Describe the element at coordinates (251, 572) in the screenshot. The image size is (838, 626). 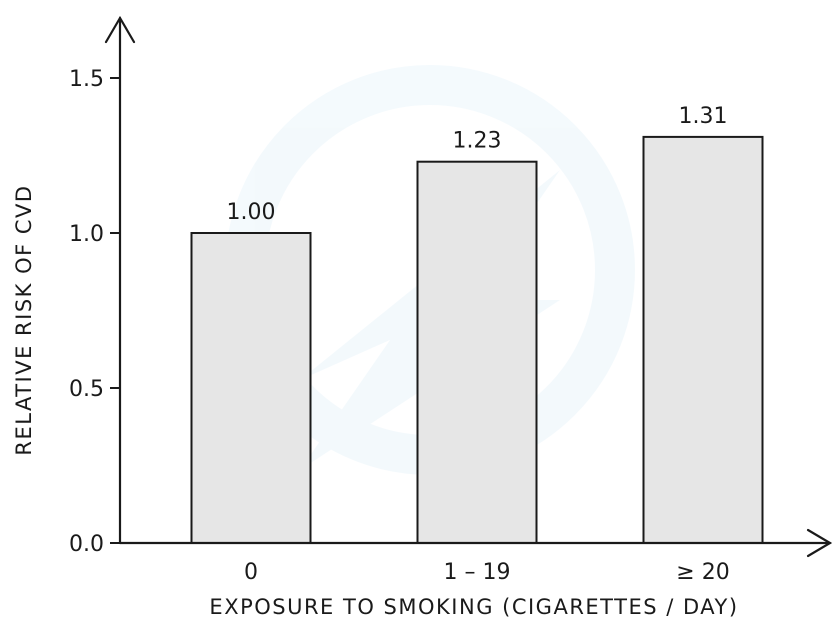
I see `x-category-label: 0` at that location.